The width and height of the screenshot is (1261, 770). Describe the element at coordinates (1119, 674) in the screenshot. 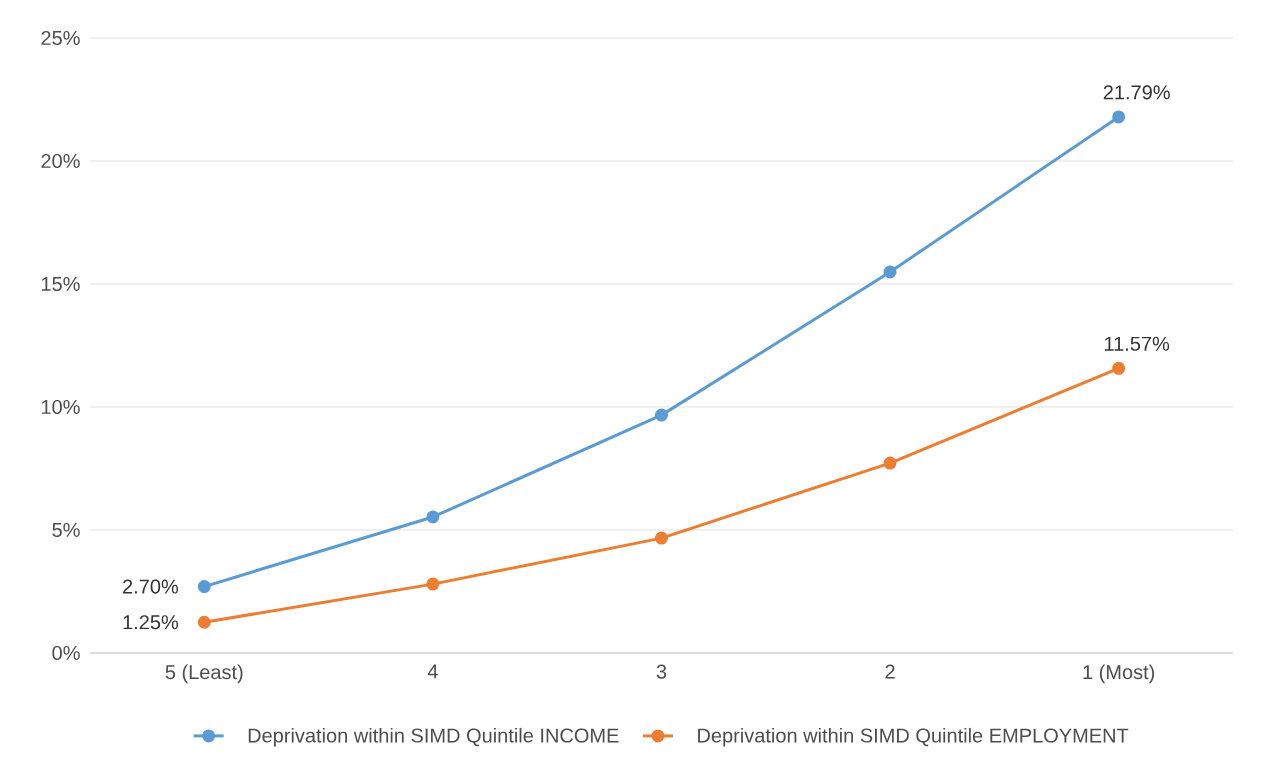

I see `x-tick-label: 1 (Most)` at that location.